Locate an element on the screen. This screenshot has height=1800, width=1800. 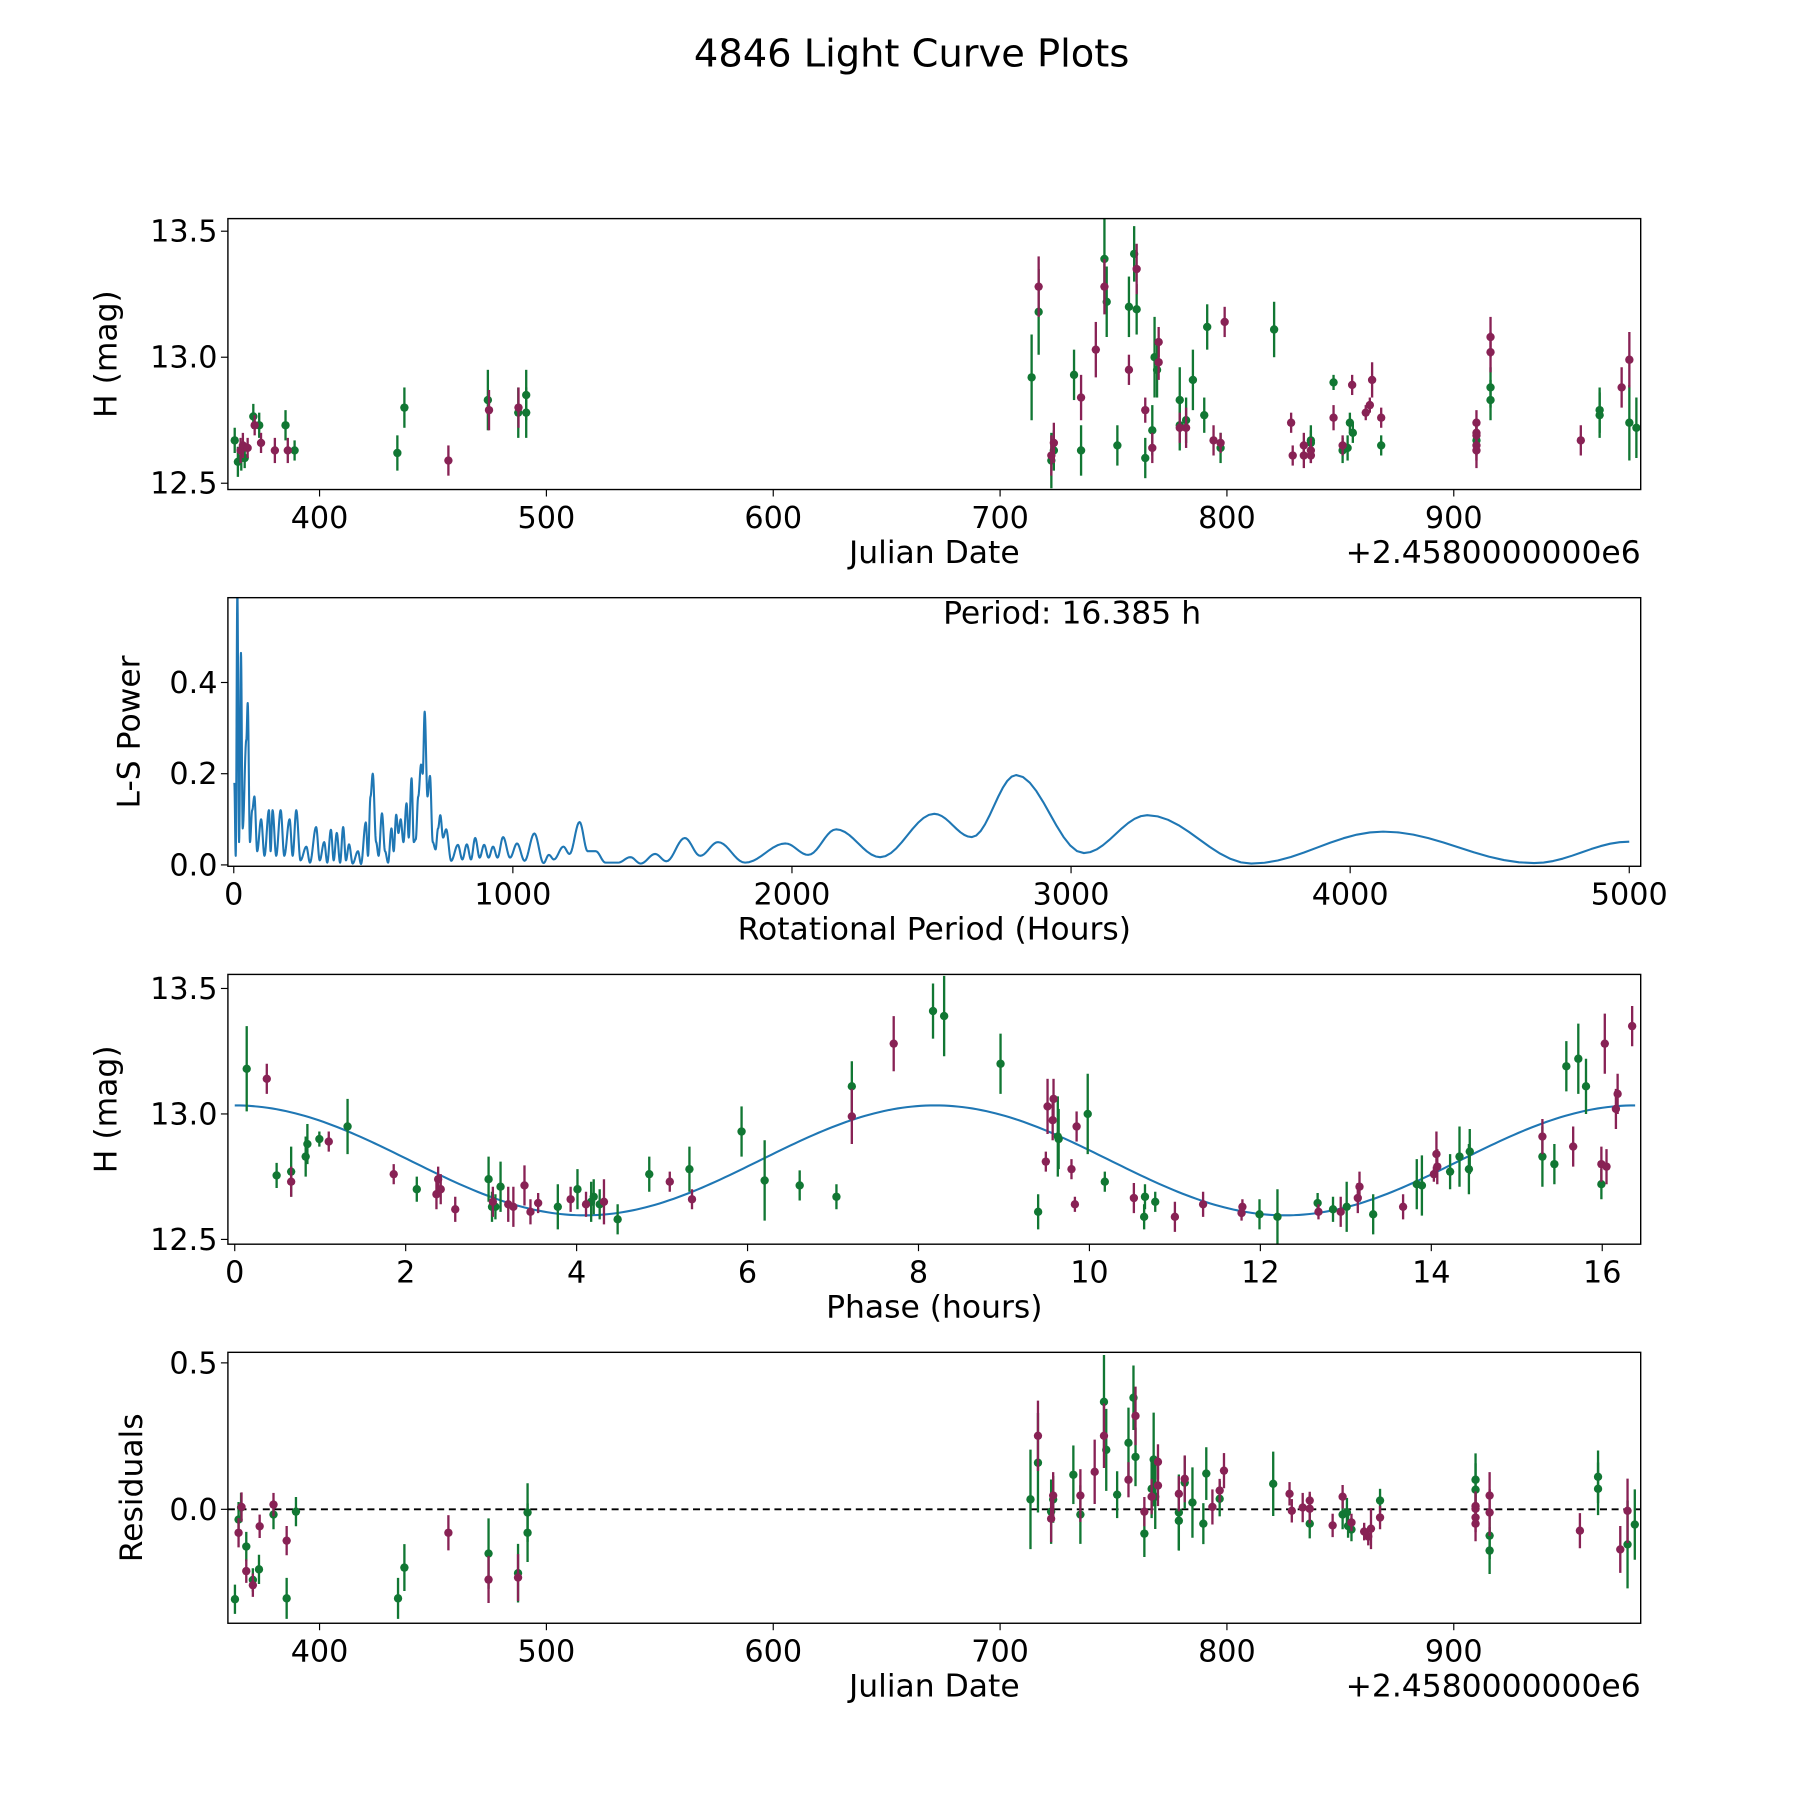
x-tick-label: 0 is located at coordinates (234, 1273).